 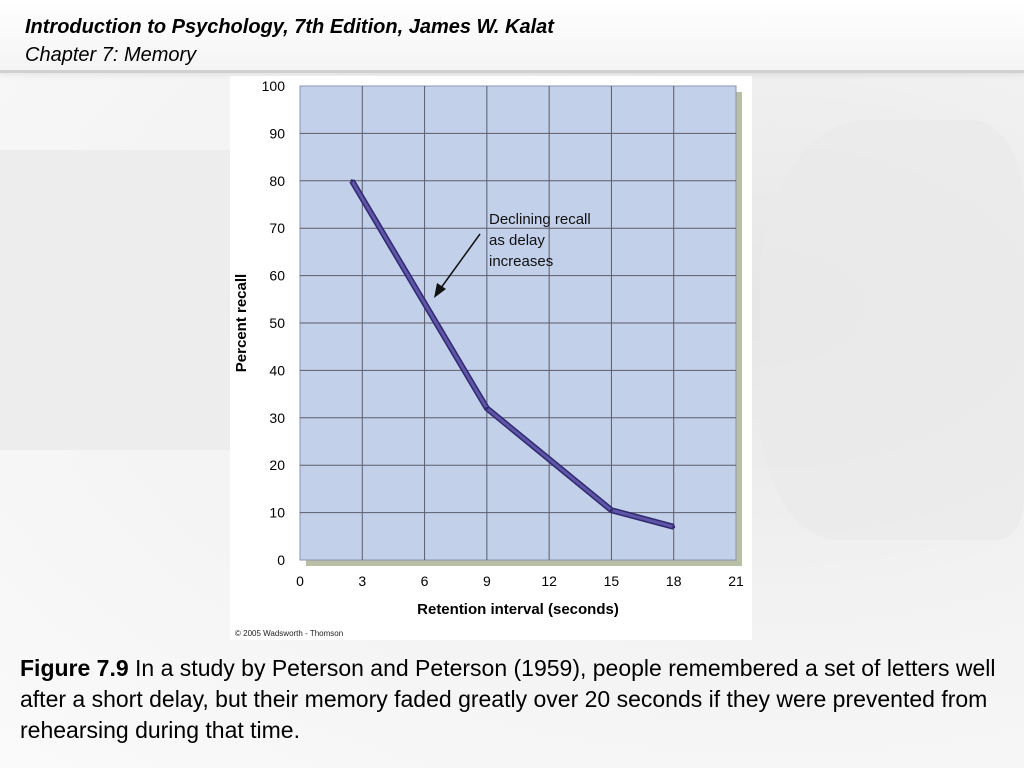 What do you see at coordinates (512, 354) in the screenshot?
I see `series-line` at bounding box center [512, 354].